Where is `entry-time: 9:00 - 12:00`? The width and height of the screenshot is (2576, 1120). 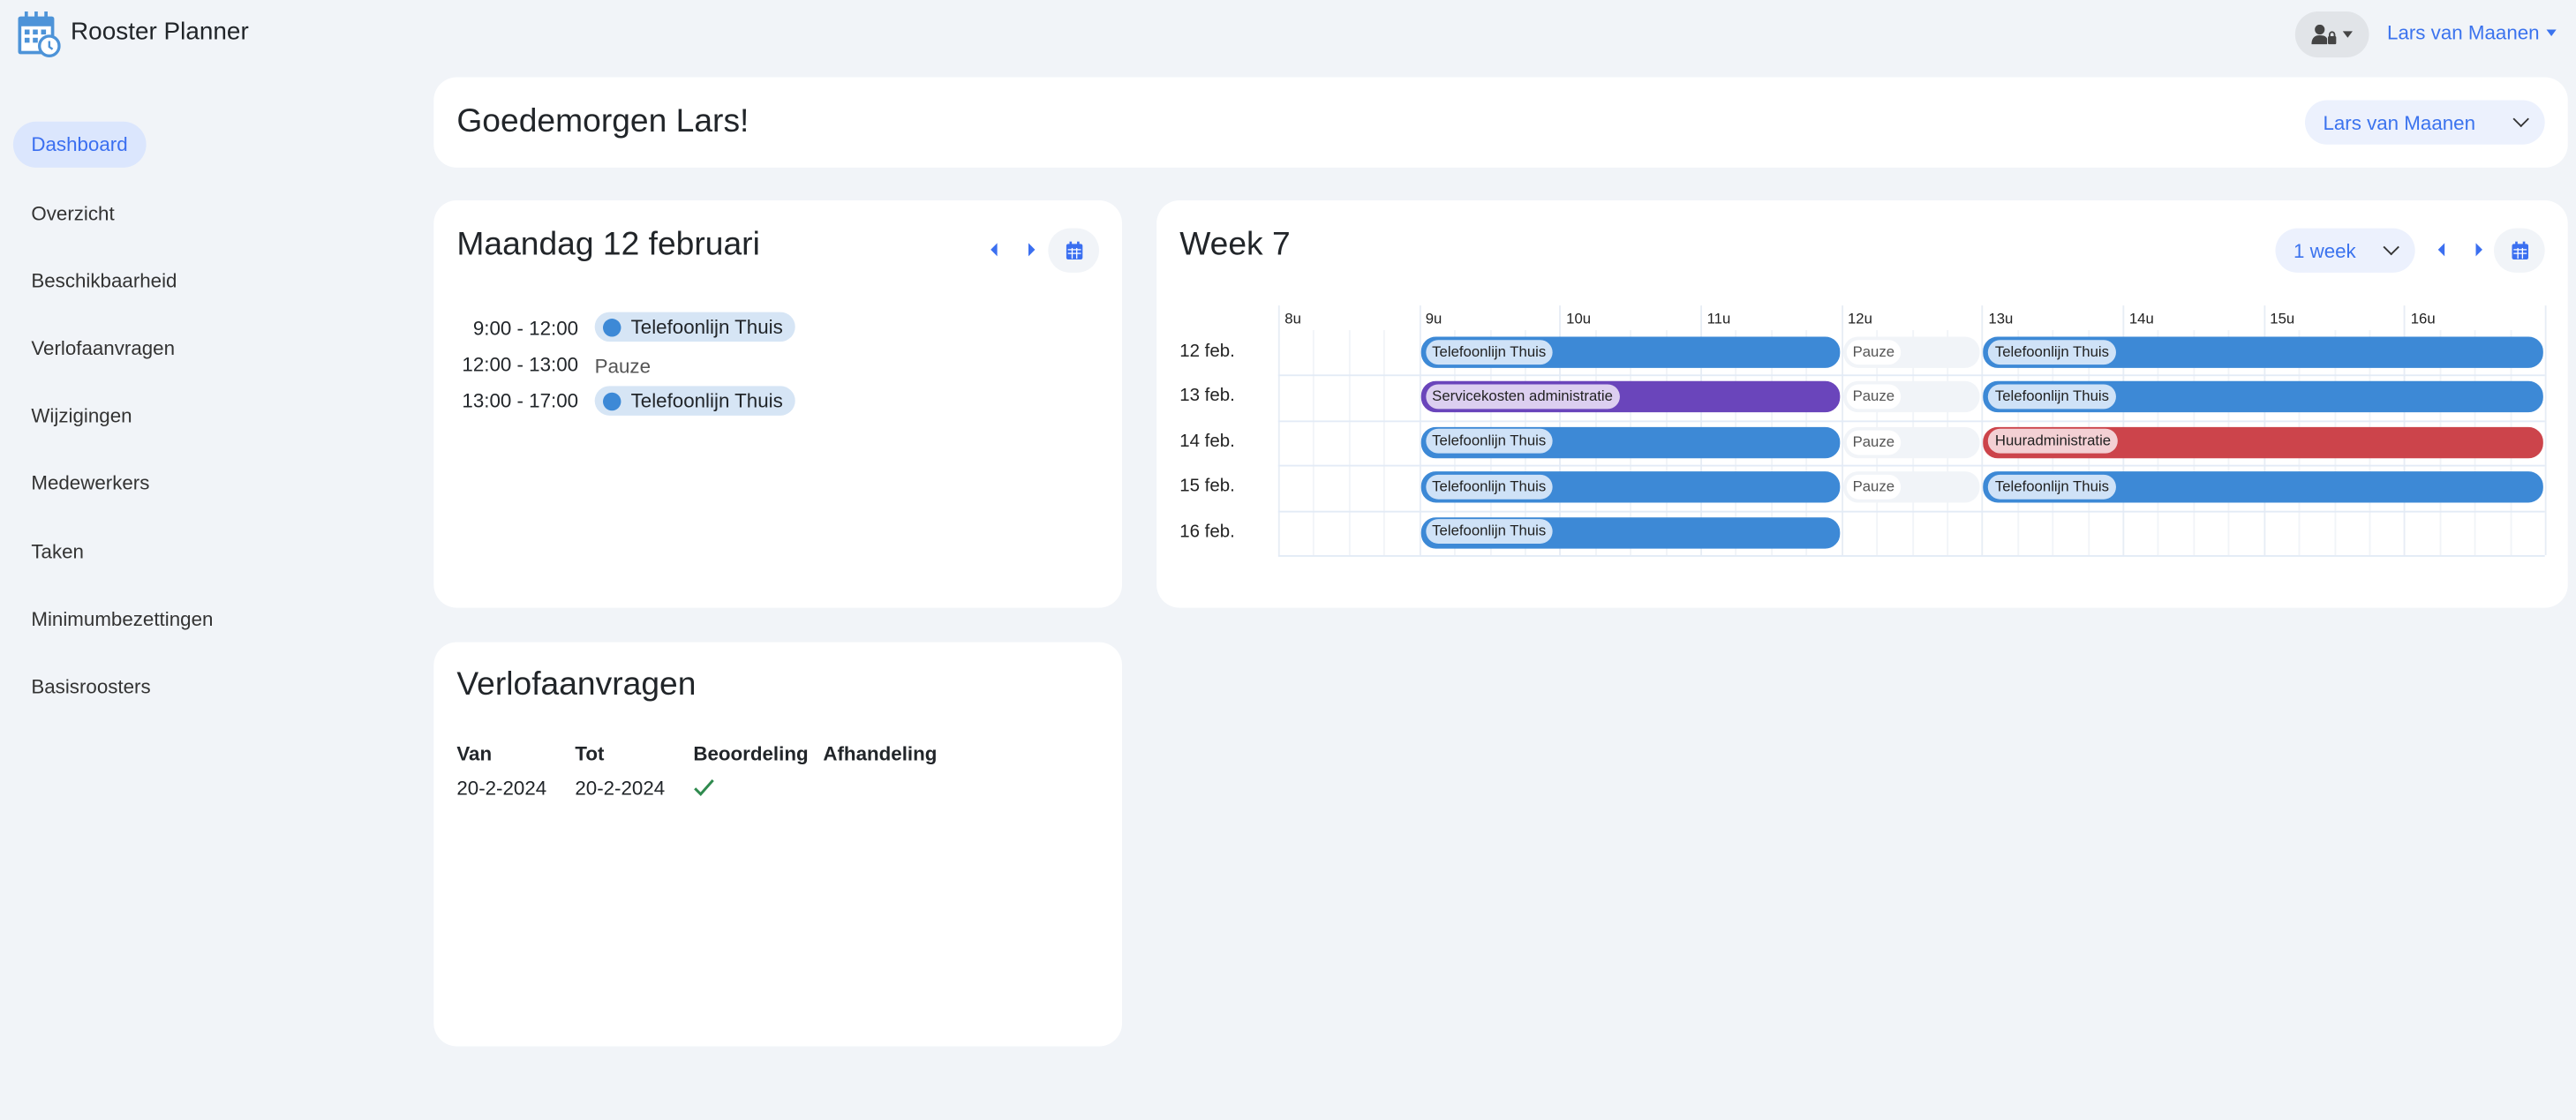
entry-time: 9:00 - 12:00 is located at coordinates (525, 329).